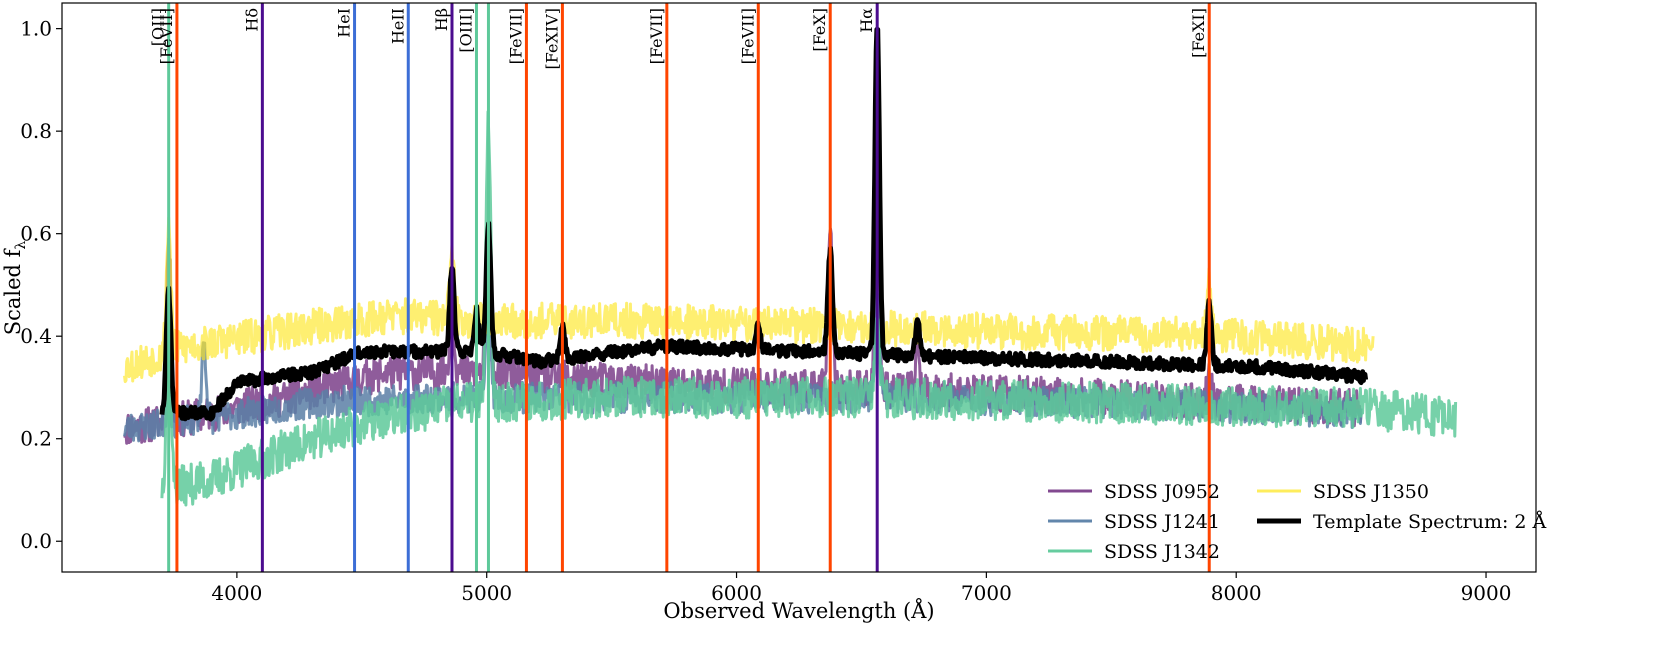  I want to click on y-ticks: 0.0 0.2 0.4 0.6 0.8 1.0, so click(41, 285).